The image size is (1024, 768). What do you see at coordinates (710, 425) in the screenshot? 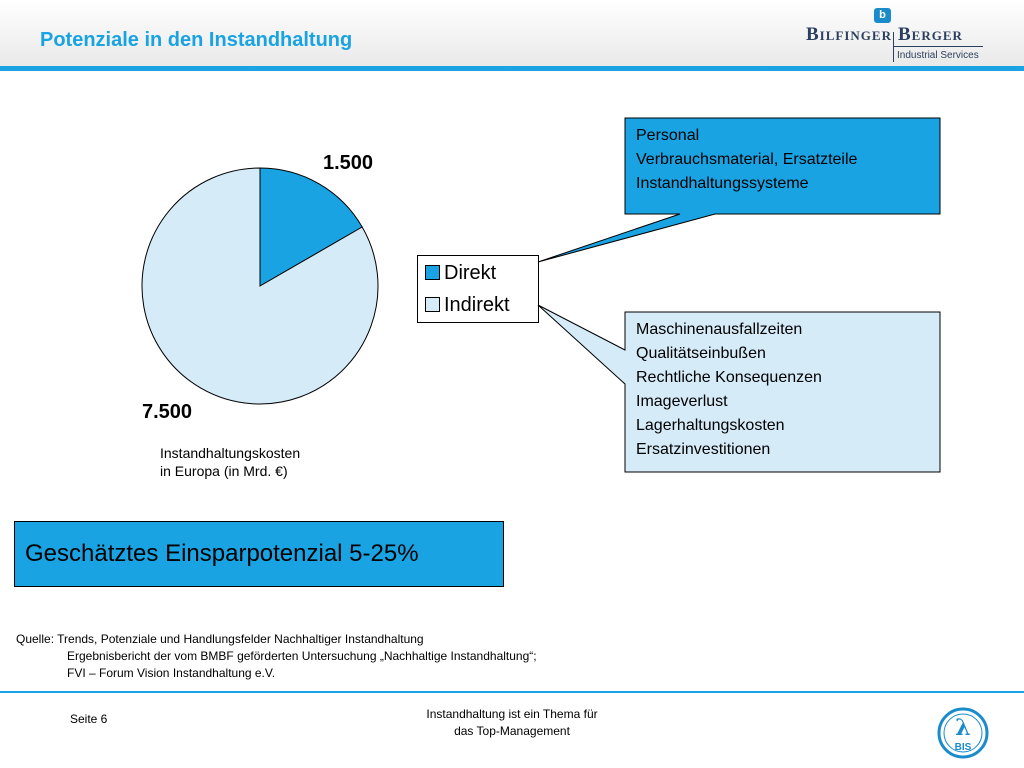
I see `callout-indirect-line: Lagerhaltungskosten` at bounding box center [710, 425].